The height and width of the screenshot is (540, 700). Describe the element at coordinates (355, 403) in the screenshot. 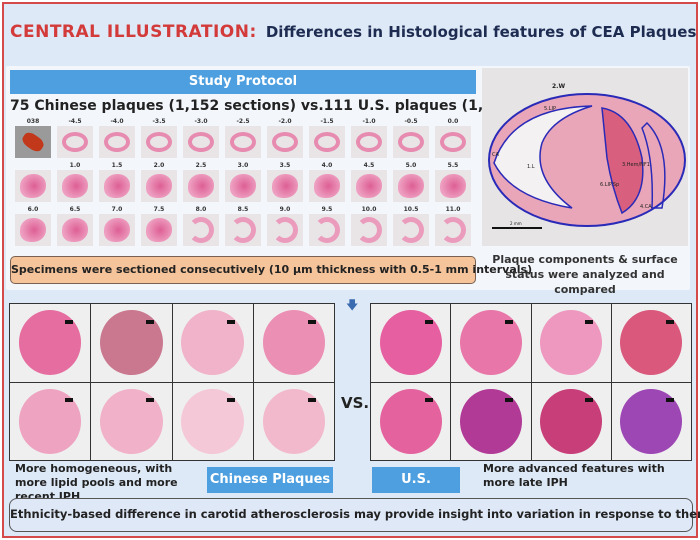

I see `vs-label: VS.` at that location.